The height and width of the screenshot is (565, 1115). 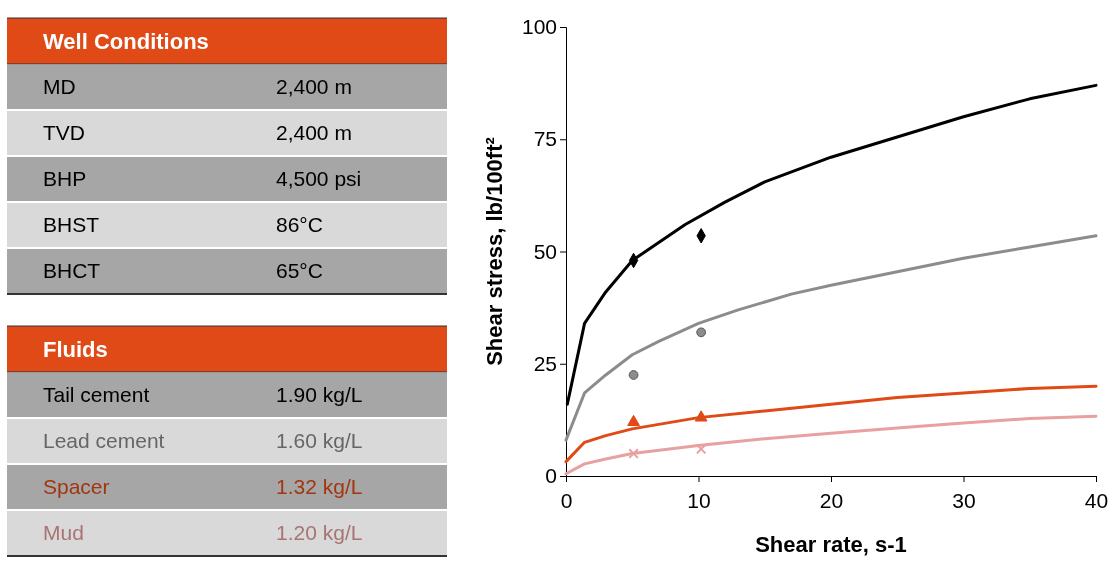 I want to click on text: 1.60 kg/L, so click(x=319, y=440).